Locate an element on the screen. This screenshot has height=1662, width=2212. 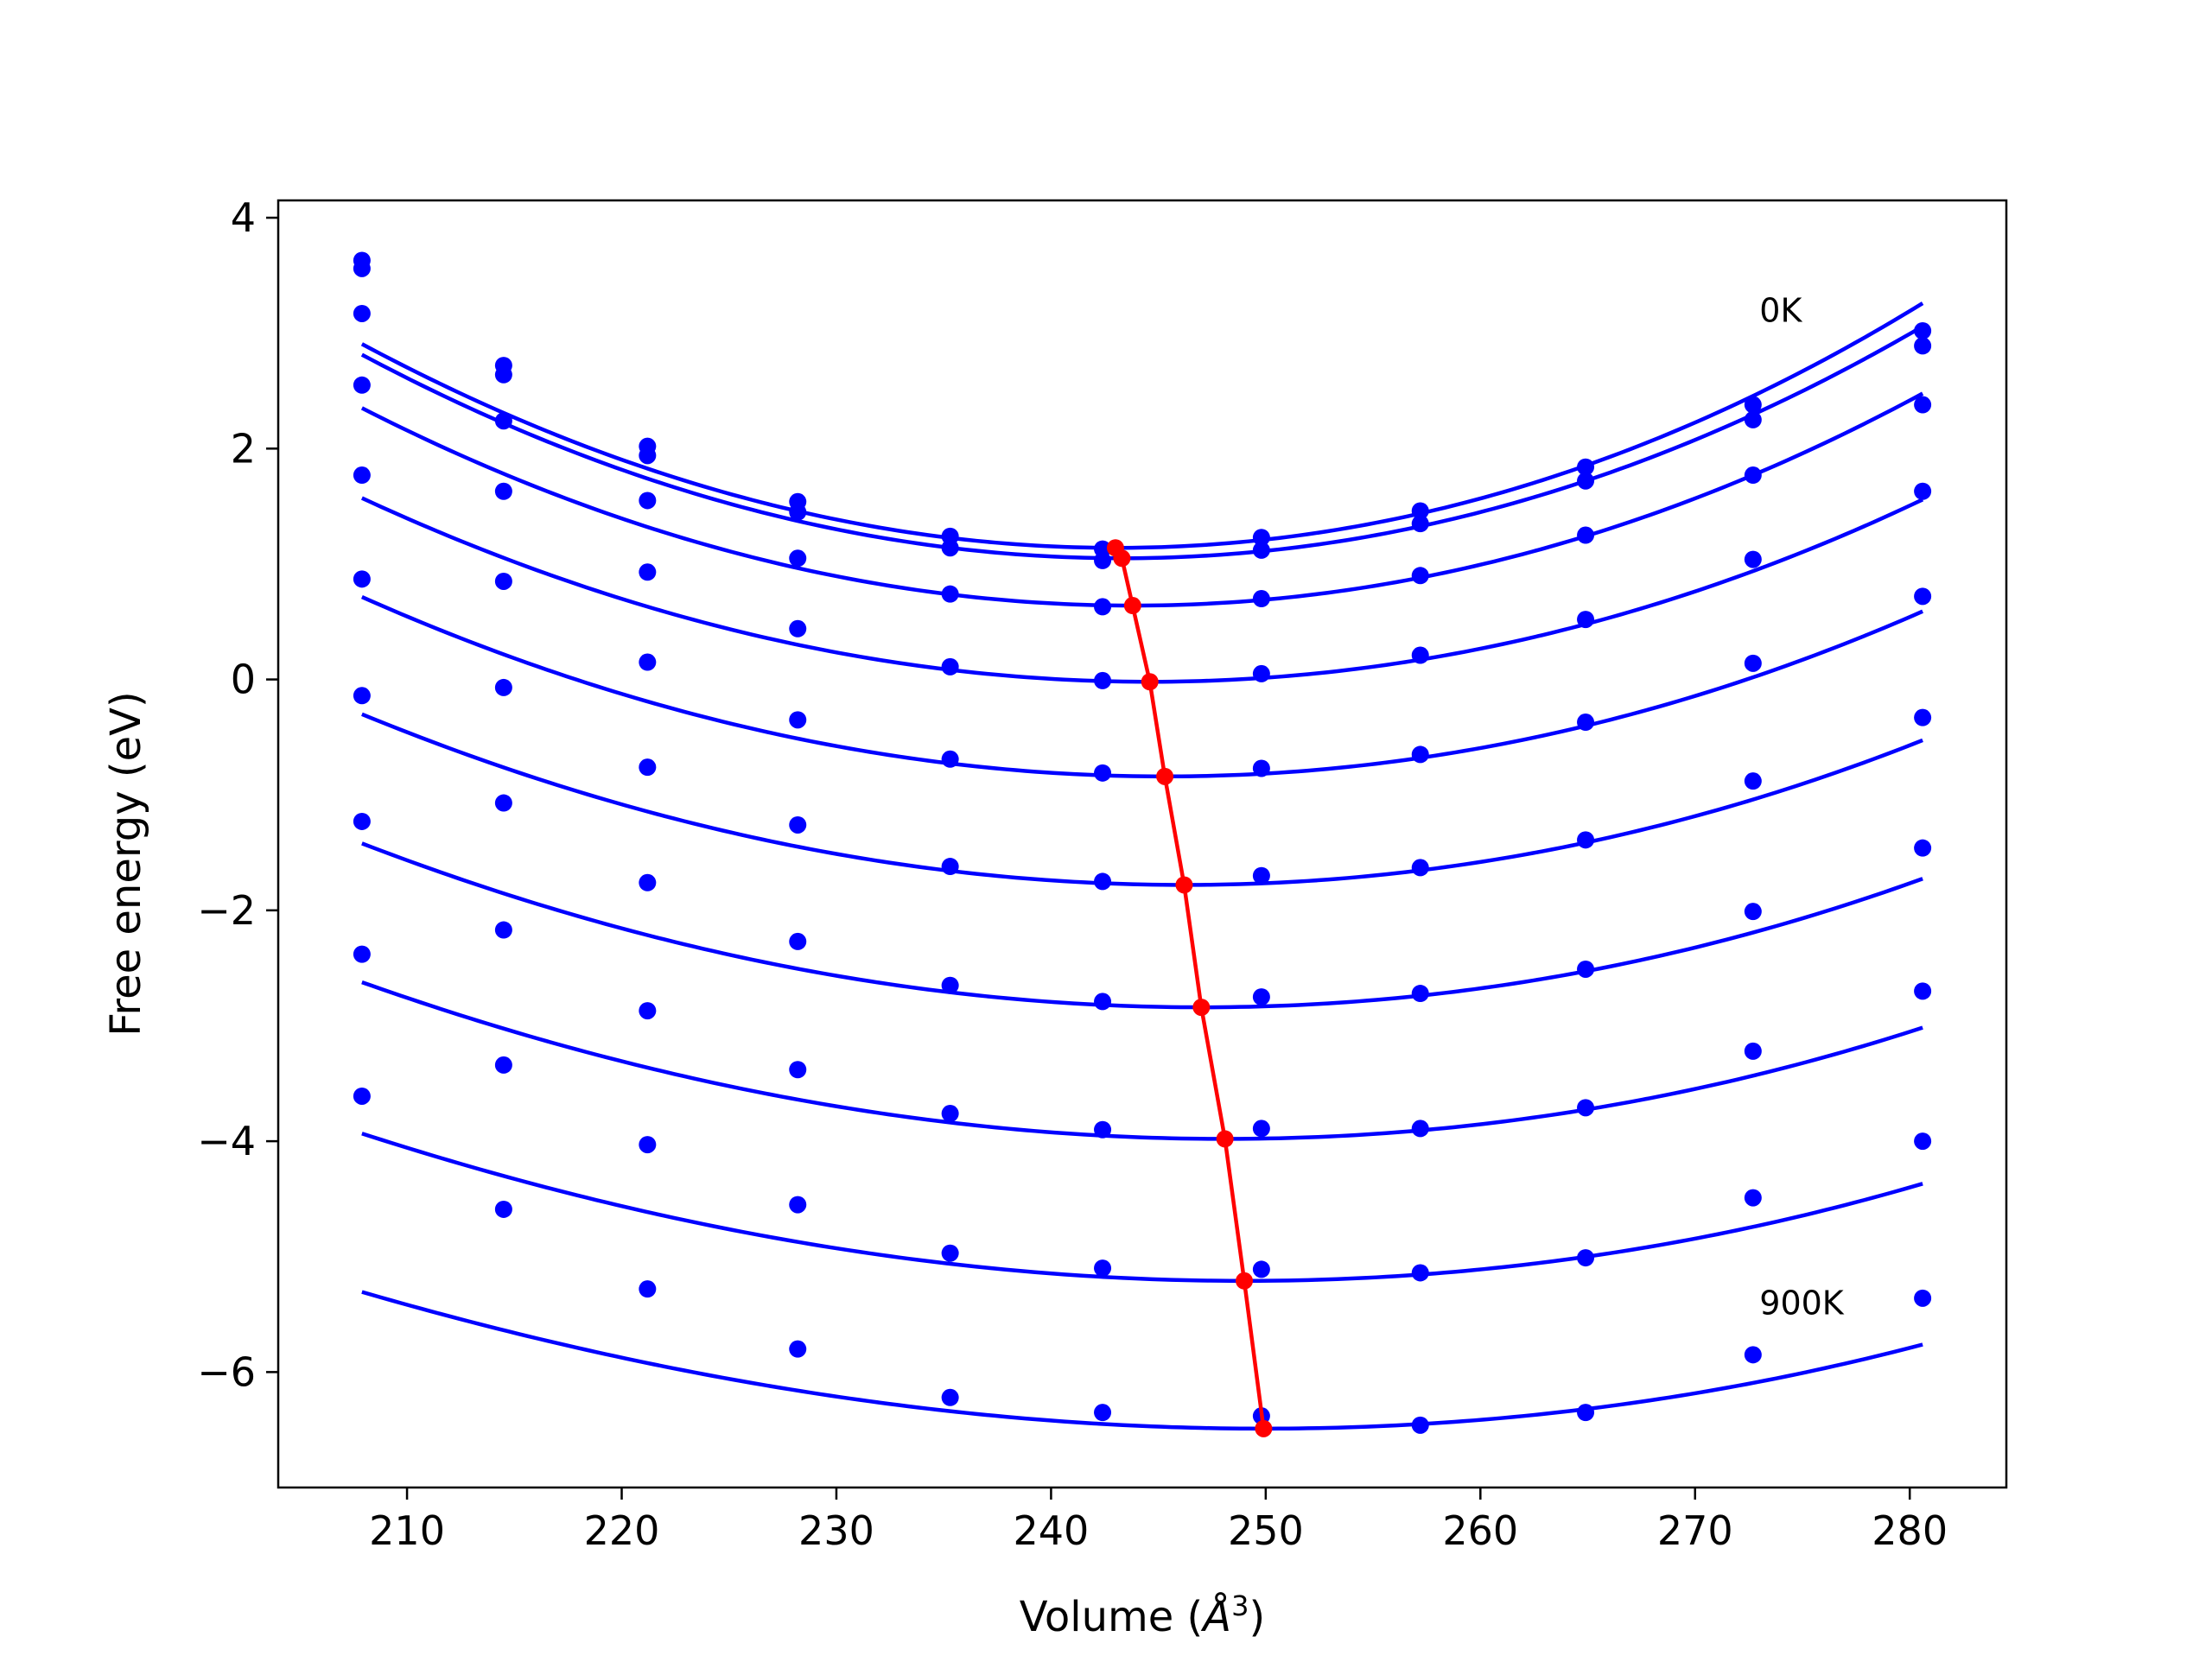
minima-layer is located at coordinates (1189, 988).